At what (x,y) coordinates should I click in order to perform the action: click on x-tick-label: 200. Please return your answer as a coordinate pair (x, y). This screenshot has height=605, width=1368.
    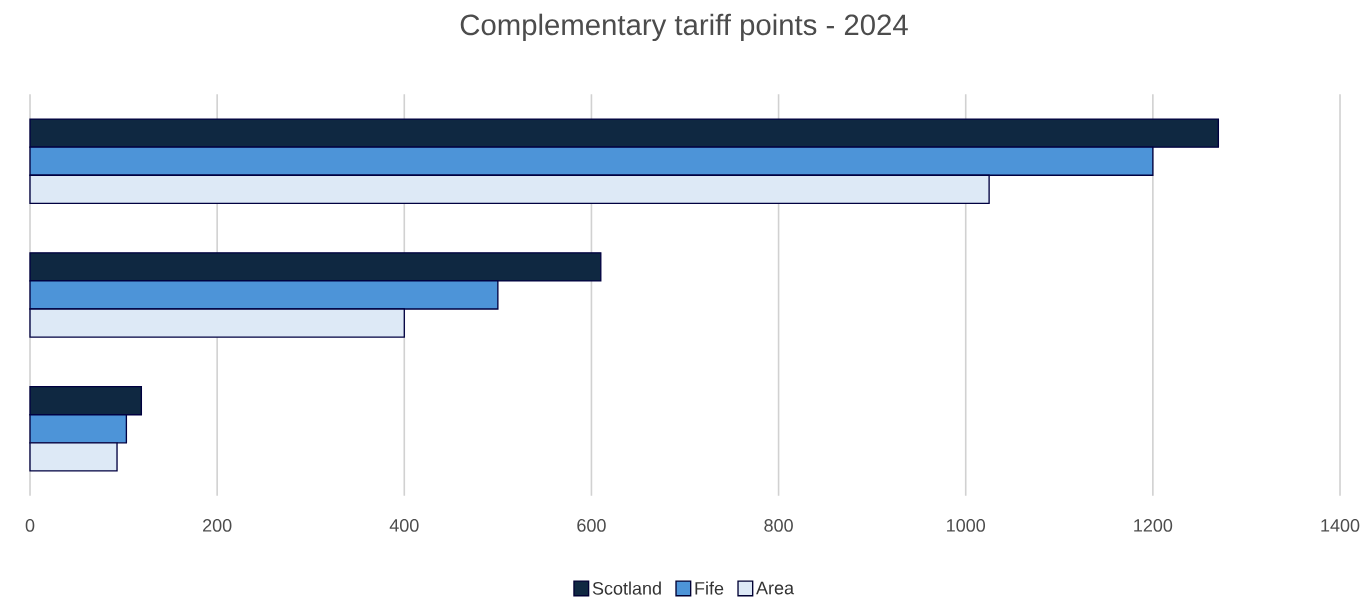
    Looking at the image, I should click on (217, 525).